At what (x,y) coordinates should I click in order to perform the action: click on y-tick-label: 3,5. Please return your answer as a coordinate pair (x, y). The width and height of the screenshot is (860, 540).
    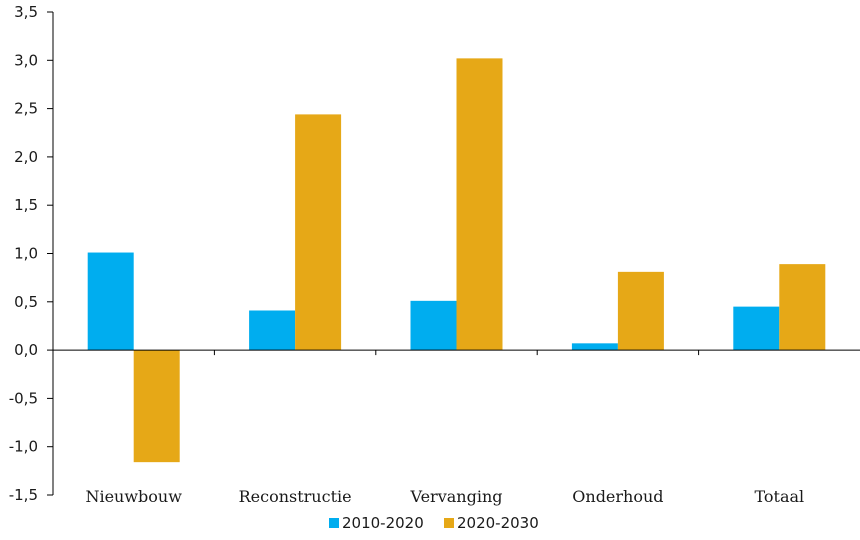
    Looking at the image, I should click on (26, 12).